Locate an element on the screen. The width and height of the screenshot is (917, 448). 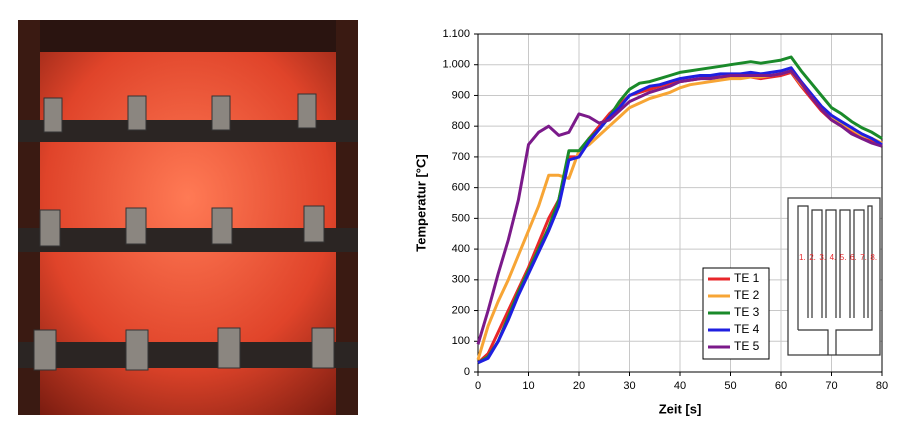
y-tick-label: 800 is located at coordinates (461, 126).